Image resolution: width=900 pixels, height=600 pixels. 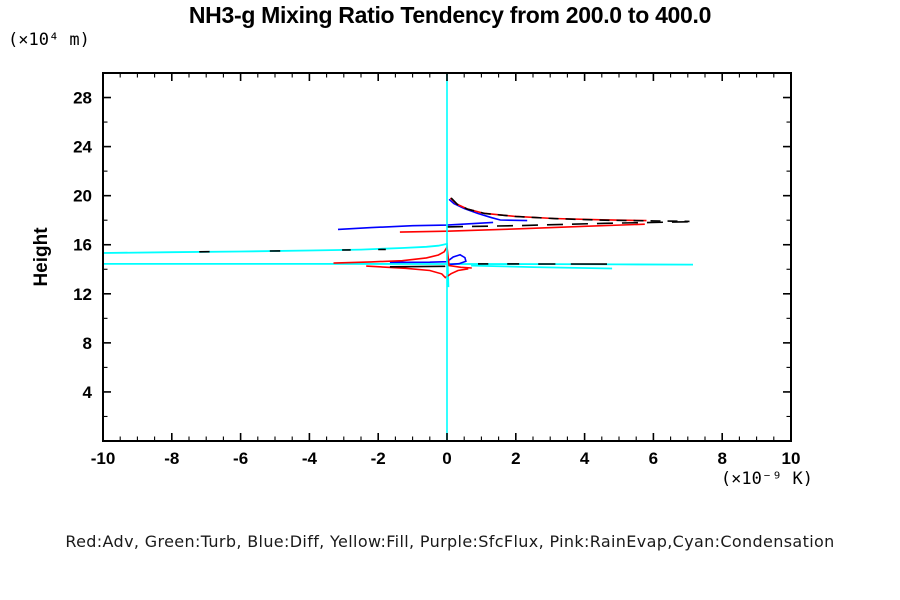 What do you see at coordinates (82, 98) in the screenshot?
I see `y-tick-label: 28` at bounding box center [82, 98].